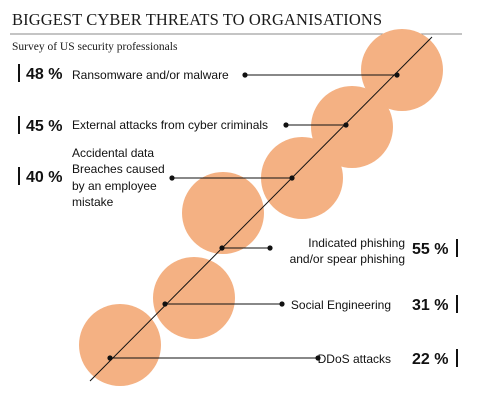  What do you see at coordinates (430, 249) in the screenshot?
I see `value-label-4: 55 %` at bounding box center [430, 249].